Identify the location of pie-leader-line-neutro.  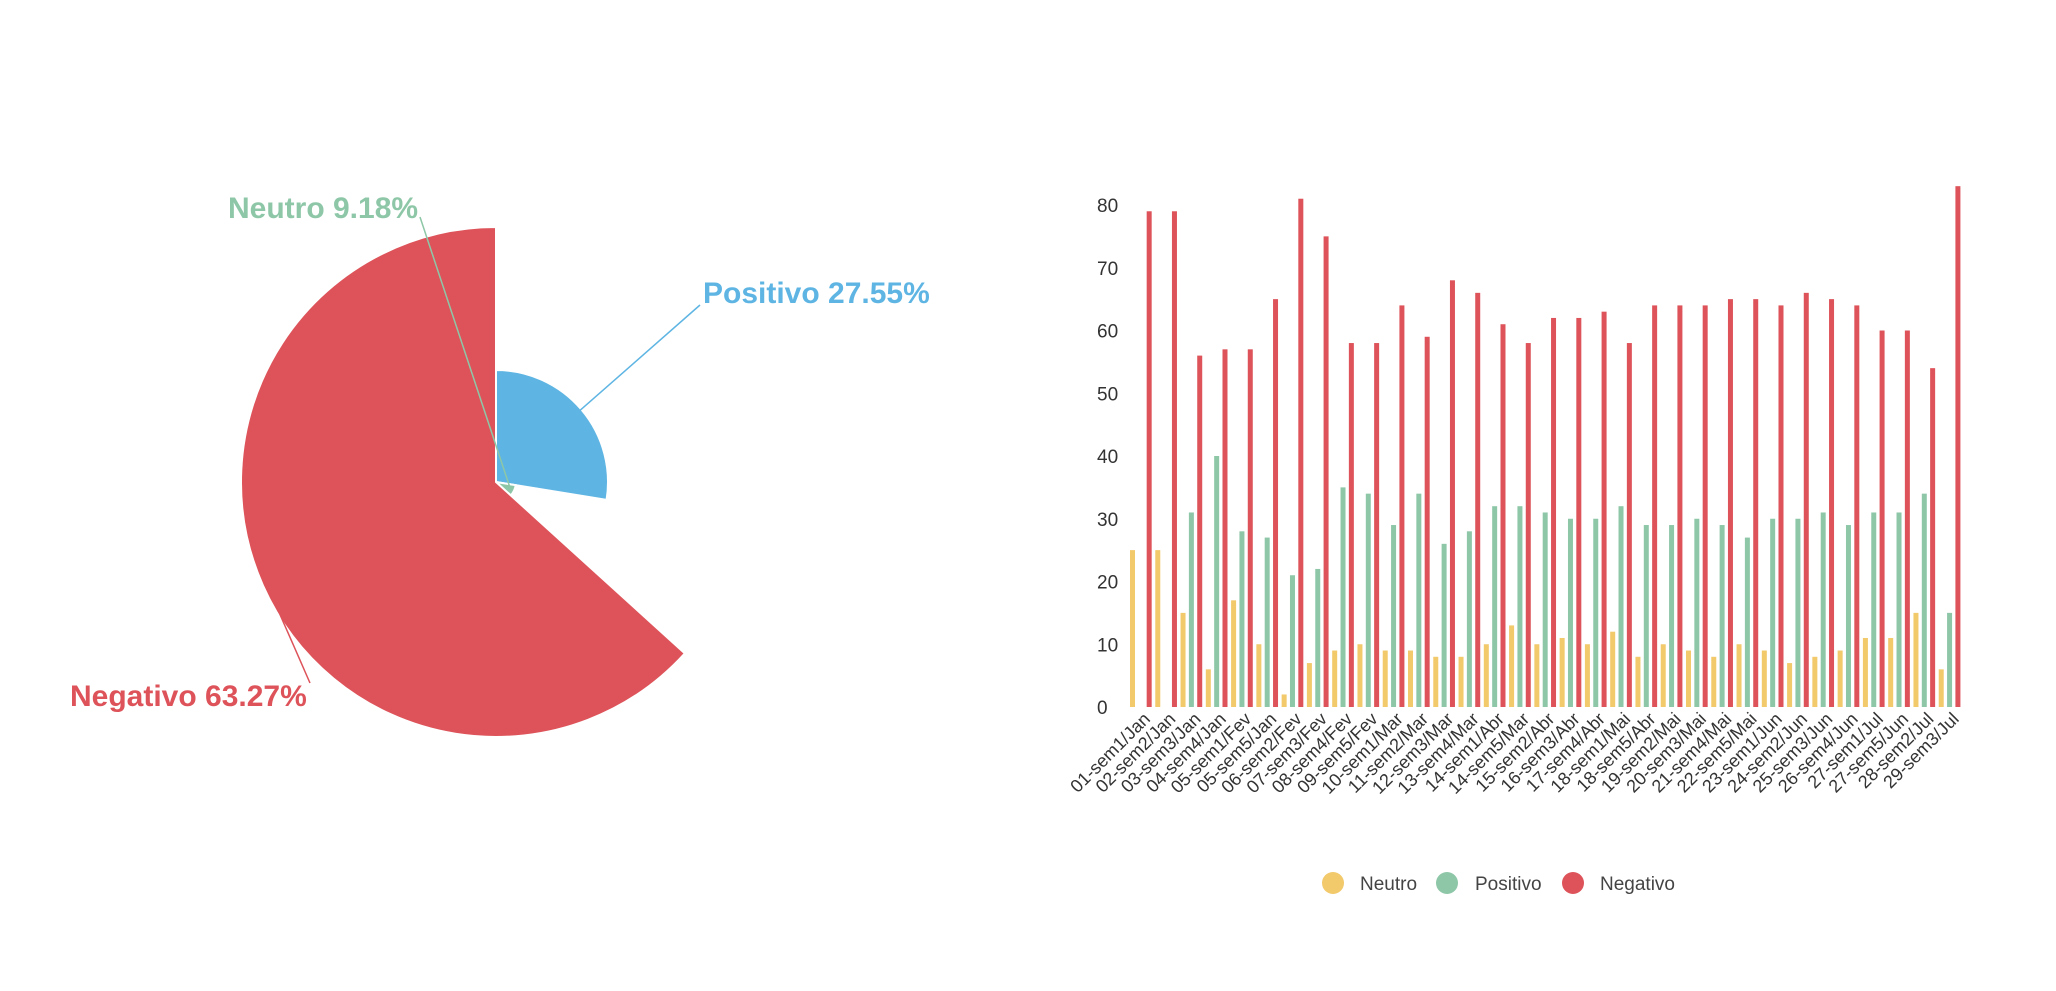
(465, 353).